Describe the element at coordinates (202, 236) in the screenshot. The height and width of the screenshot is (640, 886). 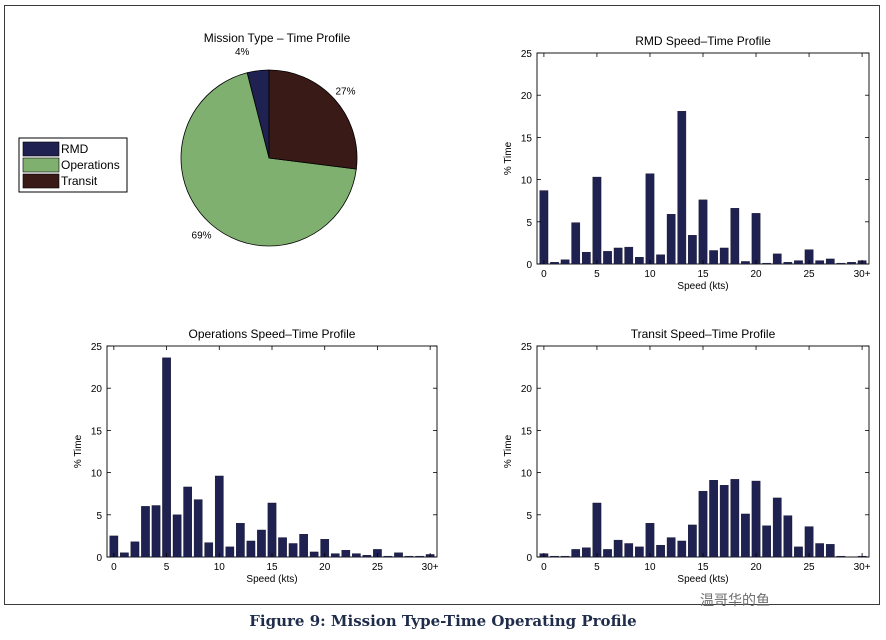
I see `pie-label-operations: 69%` at that location.